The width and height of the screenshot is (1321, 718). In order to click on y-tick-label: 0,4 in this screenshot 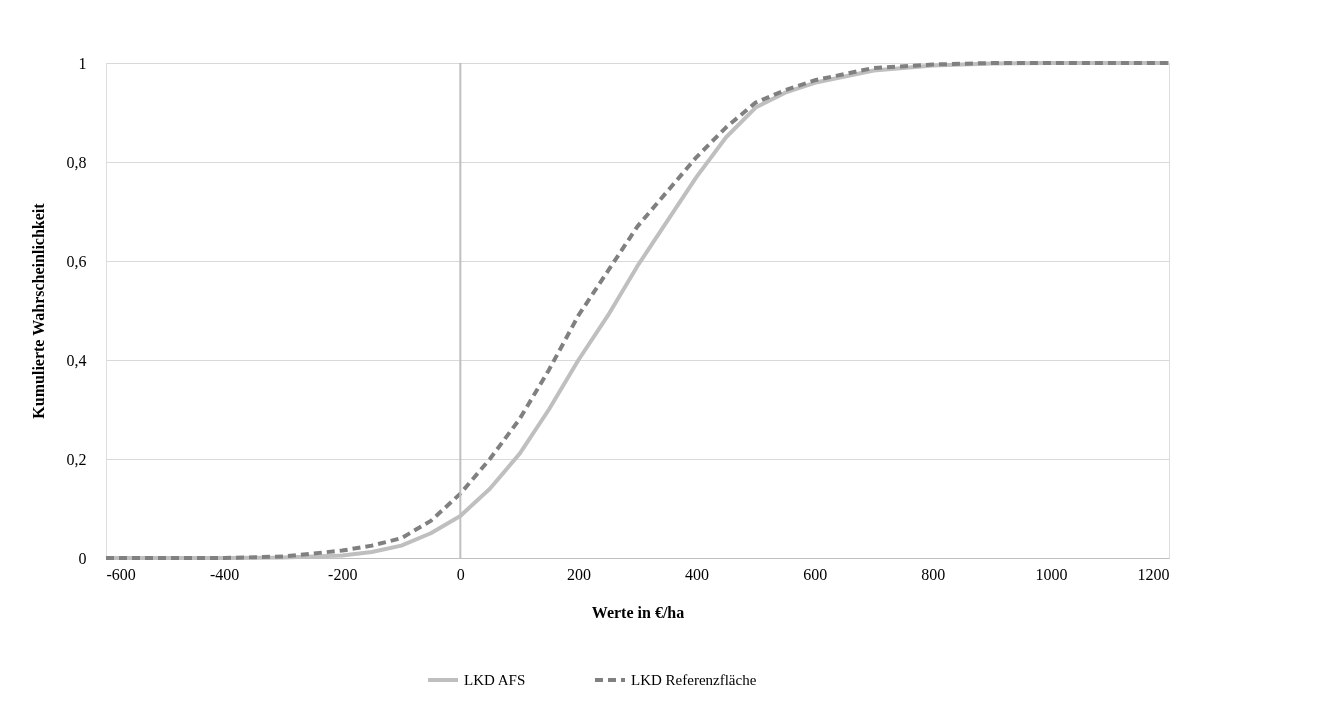, I will do `click(76, 360)`.